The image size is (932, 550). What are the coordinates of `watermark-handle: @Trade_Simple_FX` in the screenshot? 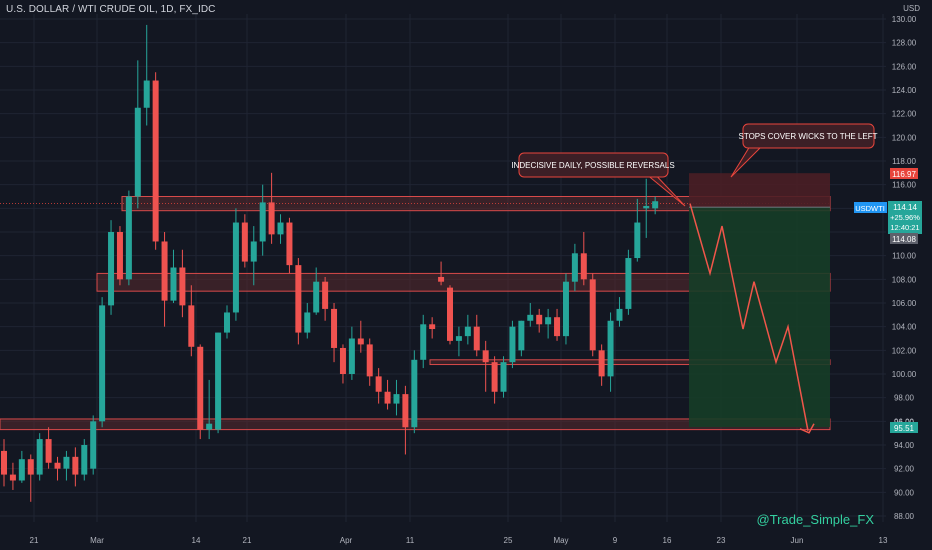 It's located at (815, 519).